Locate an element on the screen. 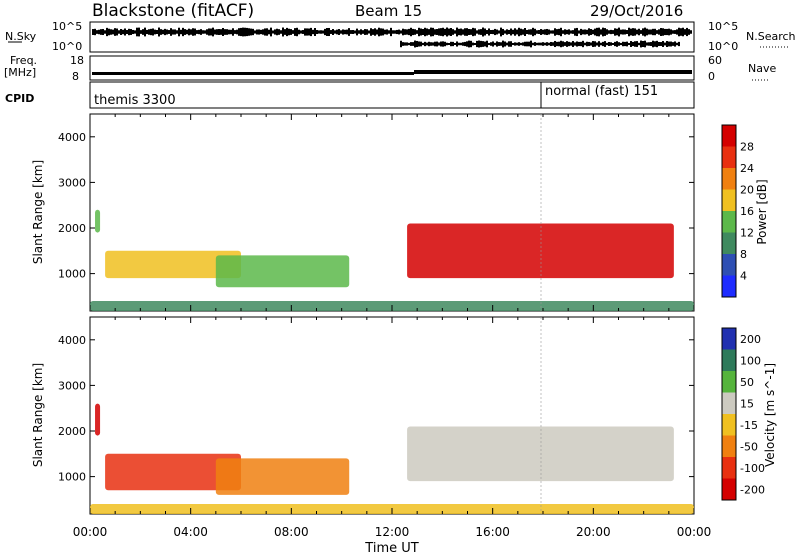  colorbar-tick-label: 8 is located at coordinates (743, 254).